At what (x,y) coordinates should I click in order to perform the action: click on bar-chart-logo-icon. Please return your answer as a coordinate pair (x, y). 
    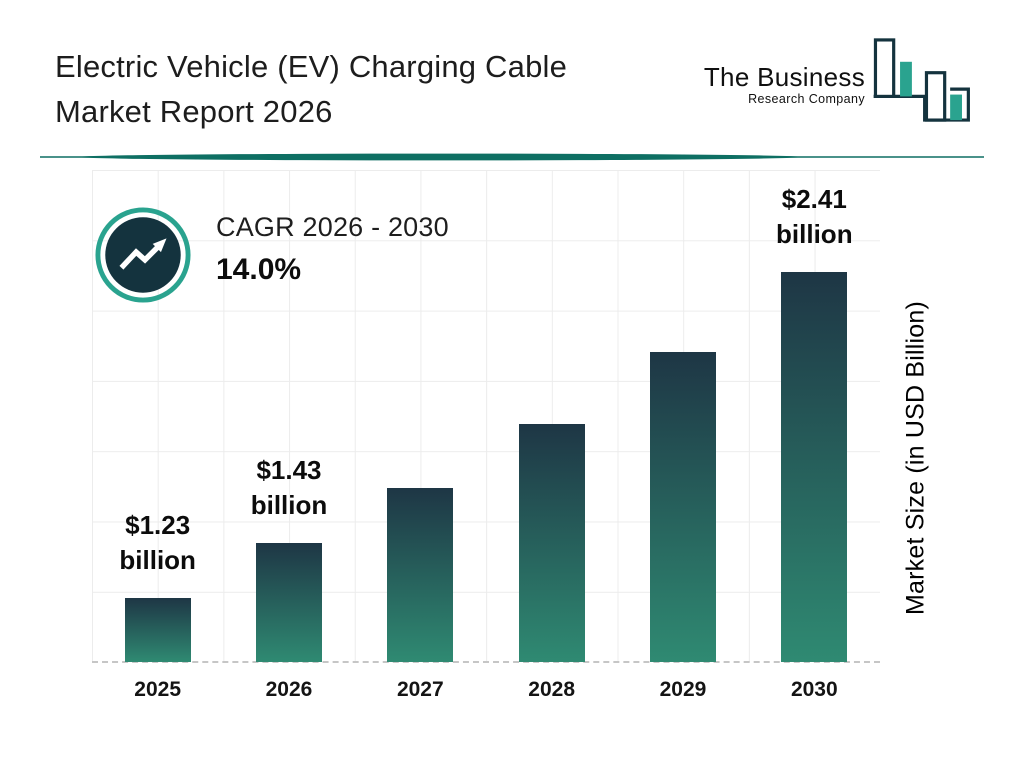
    Looking at the image, I should click on (921, 80).